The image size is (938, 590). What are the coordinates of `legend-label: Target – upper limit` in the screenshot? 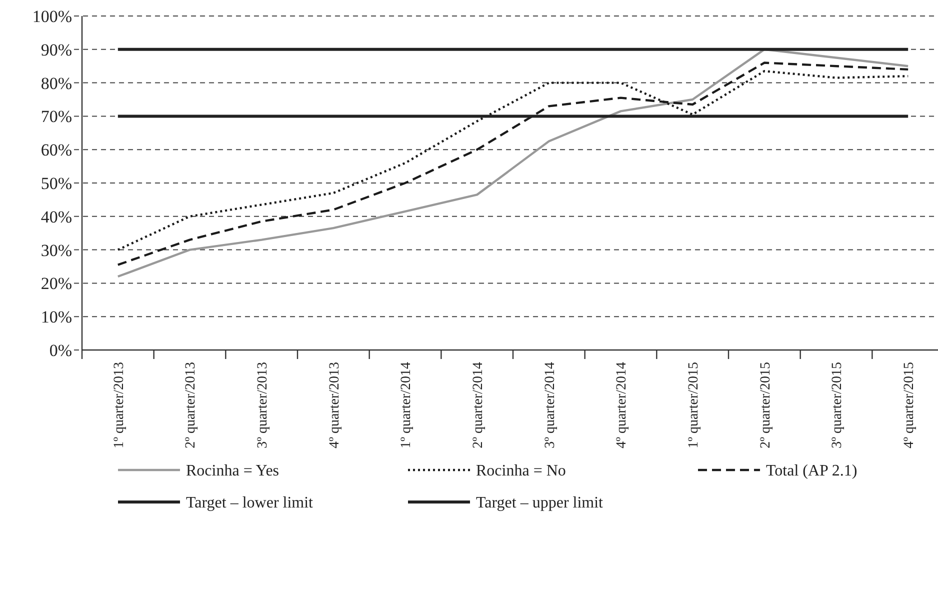 It's located at (540, 503).